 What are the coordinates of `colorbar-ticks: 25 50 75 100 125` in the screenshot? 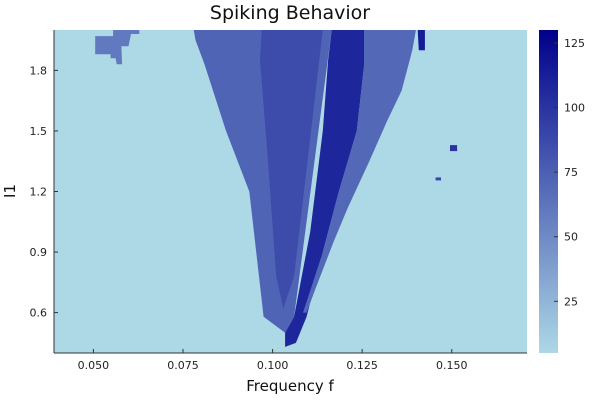 It's located at (569, 172).